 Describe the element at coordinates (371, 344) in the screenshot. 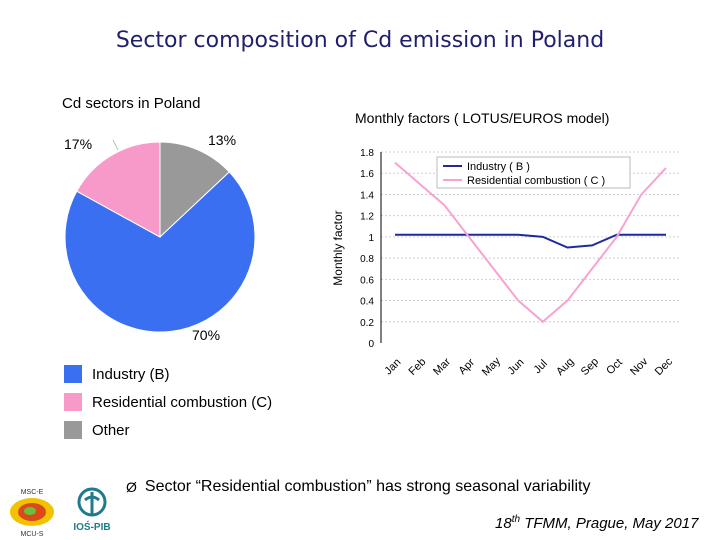

I see `y-tick-label: 0` at that location.